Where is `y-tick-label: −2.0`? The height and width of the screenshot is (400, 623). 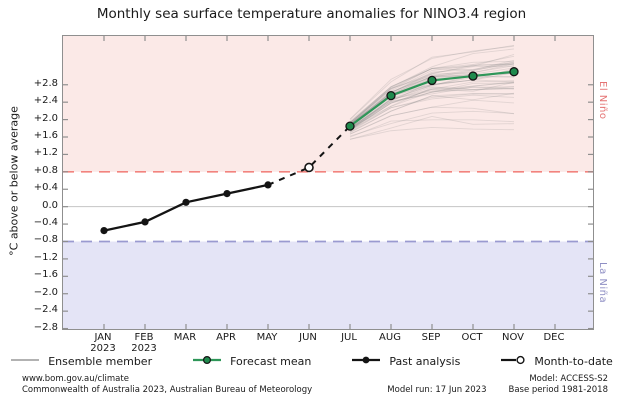 y-tick-label: −2.0 is located at coordinates (45, 292).